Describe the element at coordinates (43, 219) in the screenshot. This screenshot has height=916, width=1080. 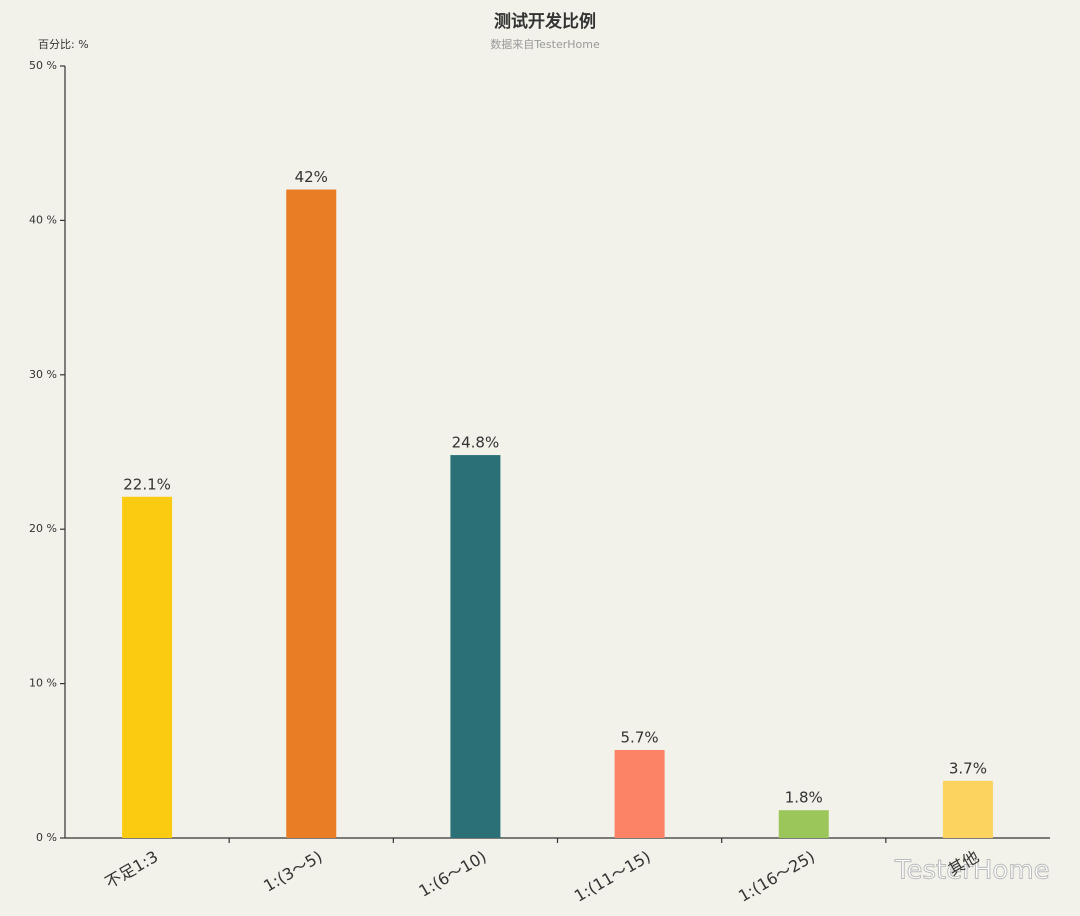
I see `y-tick-label: 40 %` at that location.